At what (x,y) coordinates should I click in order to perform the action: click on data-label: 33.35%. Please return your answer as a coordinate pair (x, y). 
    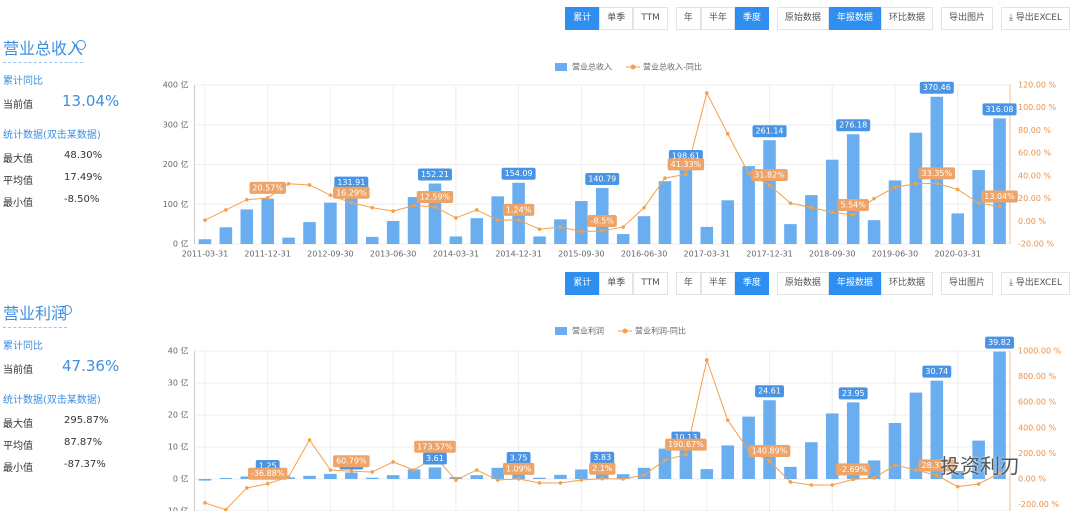
    Looking at the image, I should click on (937, 173).